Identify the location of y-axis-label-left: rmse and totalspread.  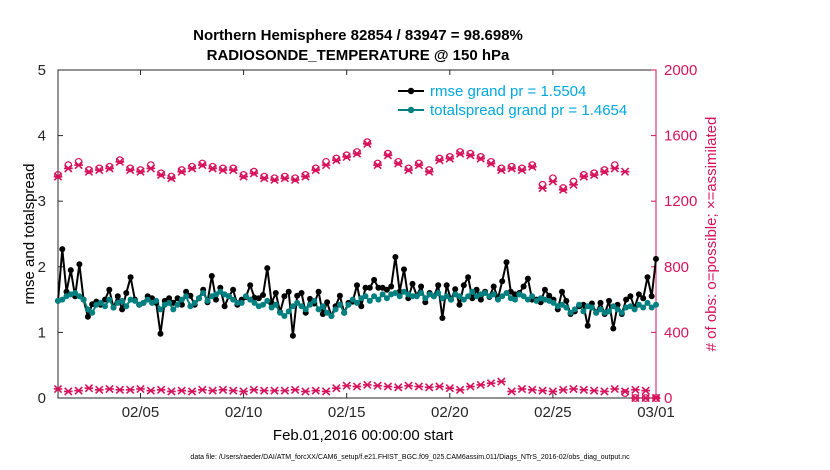
(29, 234).